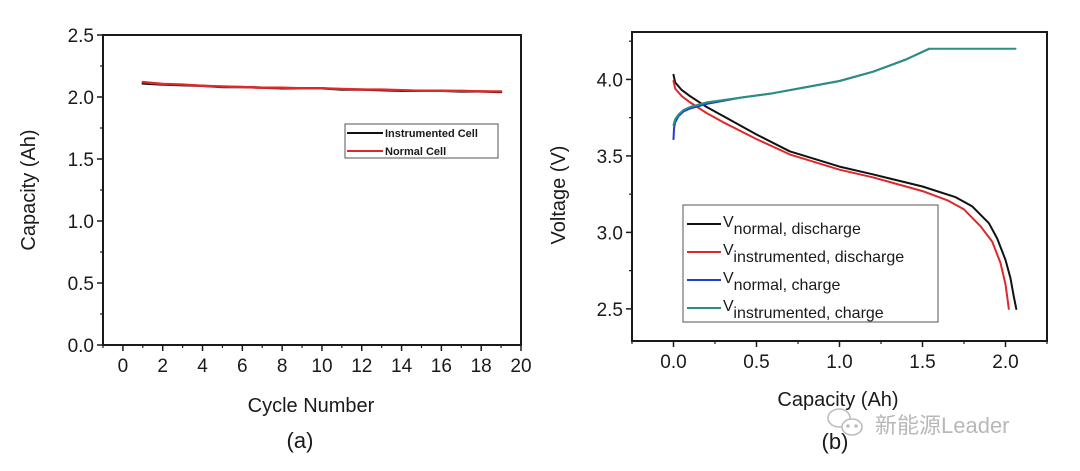 This screenshot has height=471, width=1080. What do you see at coordinates (610, 157) in the screenshot?
I see `y-tick-label: 3.5` at bounding box center [610, 157].